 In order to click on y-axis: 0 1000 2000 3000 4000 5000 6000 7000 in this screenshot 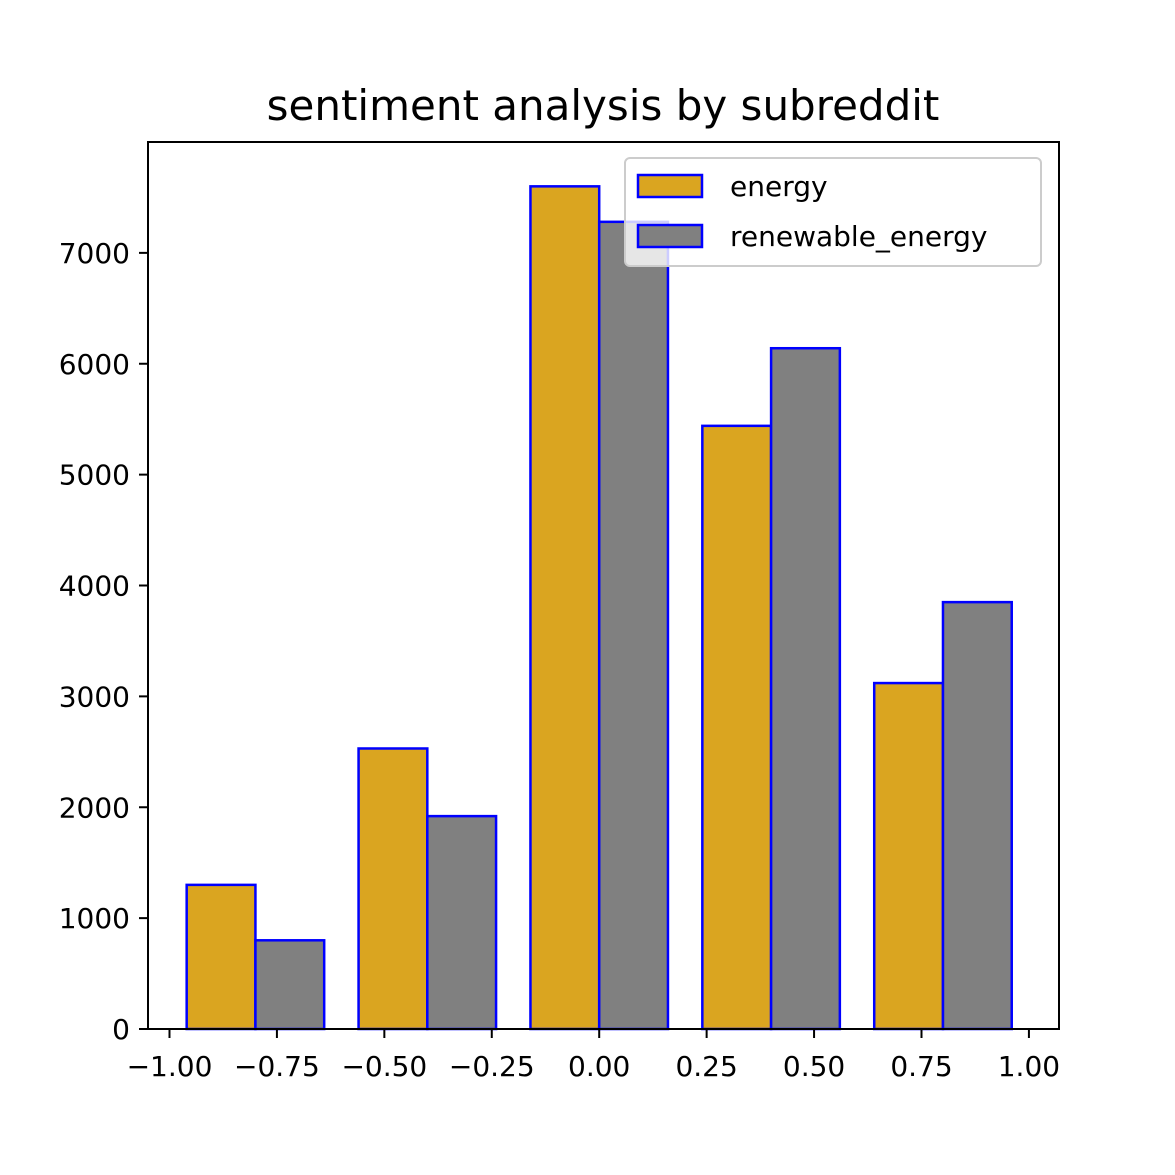, I will do `click(103, 641)`.